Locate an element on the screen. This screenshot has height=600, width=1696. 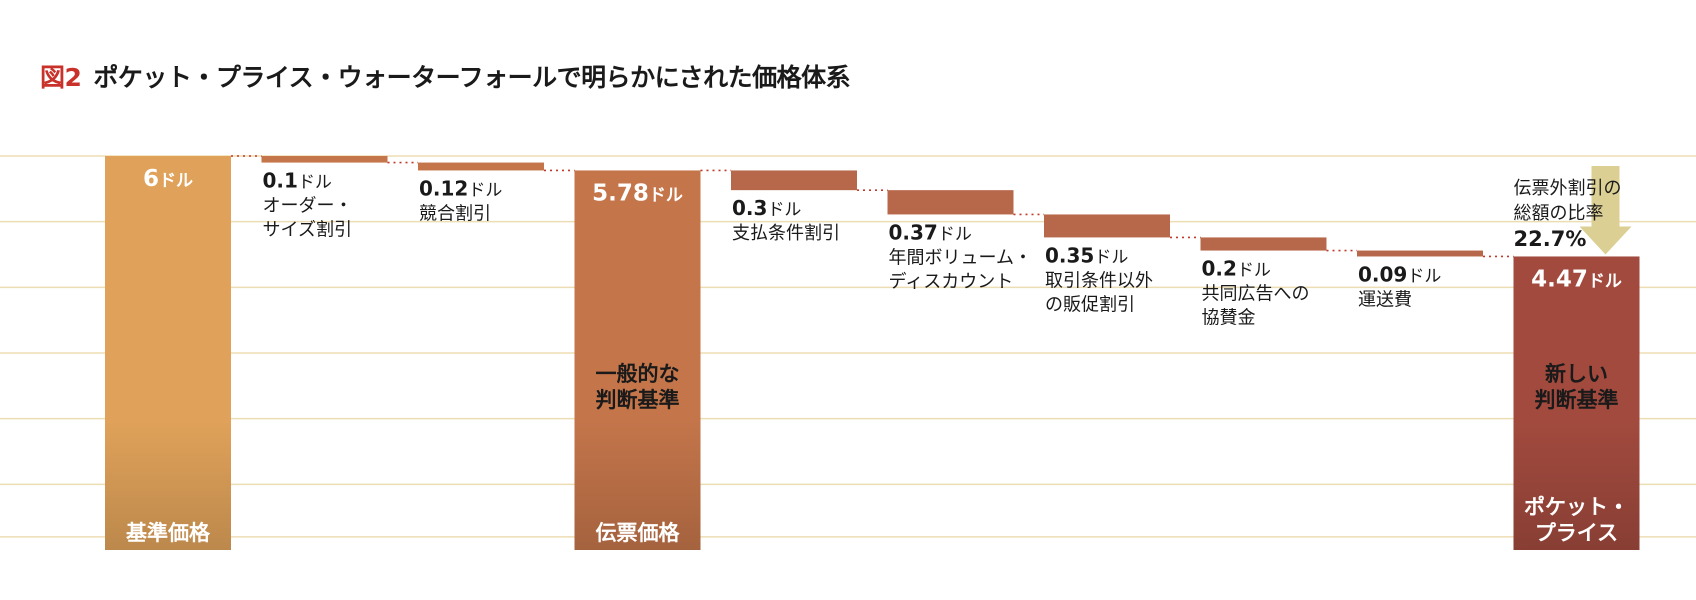
category-label: プライス is located at coordinates (1576, 533).